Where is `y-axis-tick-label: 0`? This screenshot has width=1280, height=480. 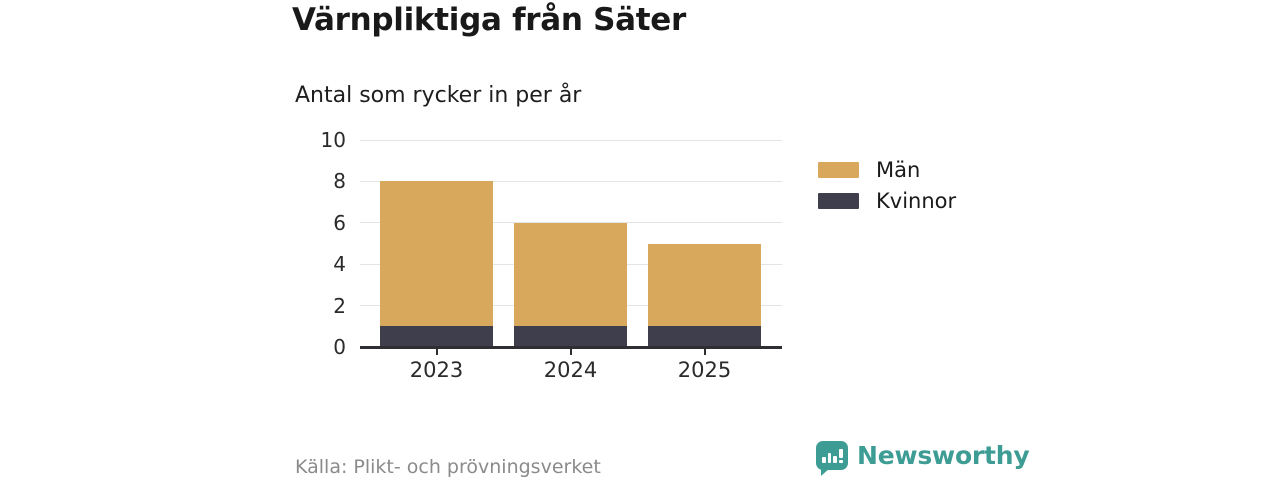 y-axis-tick-label: 0 is located at coordinates (339, 347).